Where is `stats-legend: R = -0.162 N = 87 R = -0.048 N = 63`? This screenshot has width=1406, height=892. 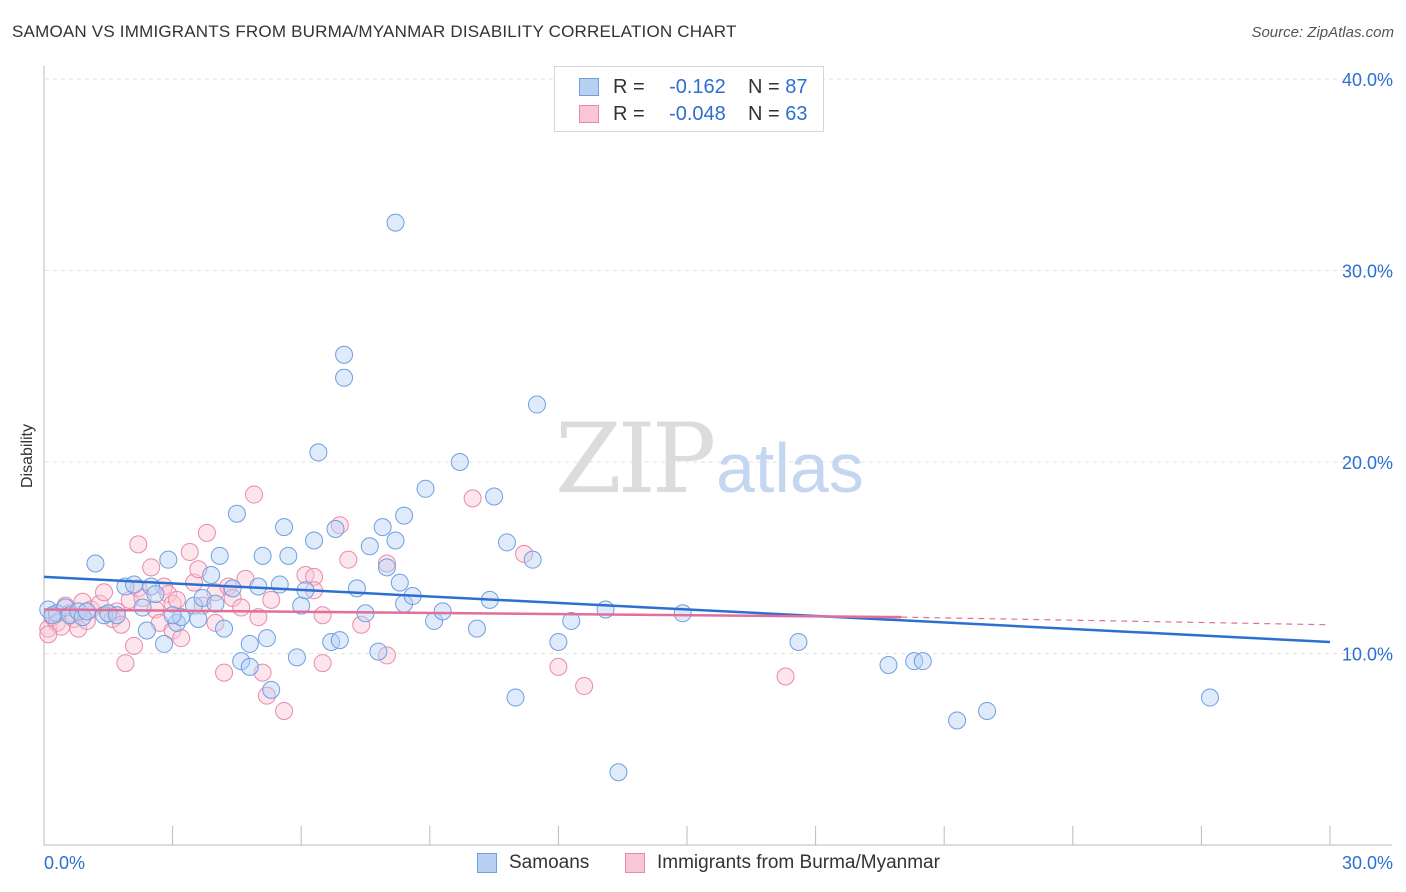 stats-legend: R = -0.162 N = 87 R = -0.048 N = 63 is located at coordinates (689, 99).